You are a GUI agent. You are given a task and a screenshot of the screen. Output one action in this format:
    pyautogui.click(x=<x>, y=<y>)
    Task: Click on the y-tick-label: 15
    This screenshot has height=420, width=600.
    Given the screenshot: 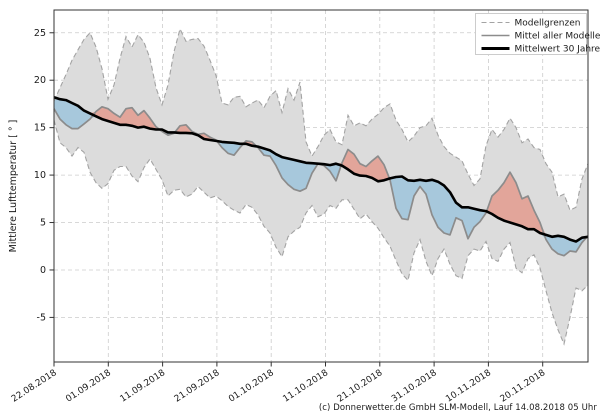 What is the action you would take?
    pyautogui.click(x=40, y=128)
    